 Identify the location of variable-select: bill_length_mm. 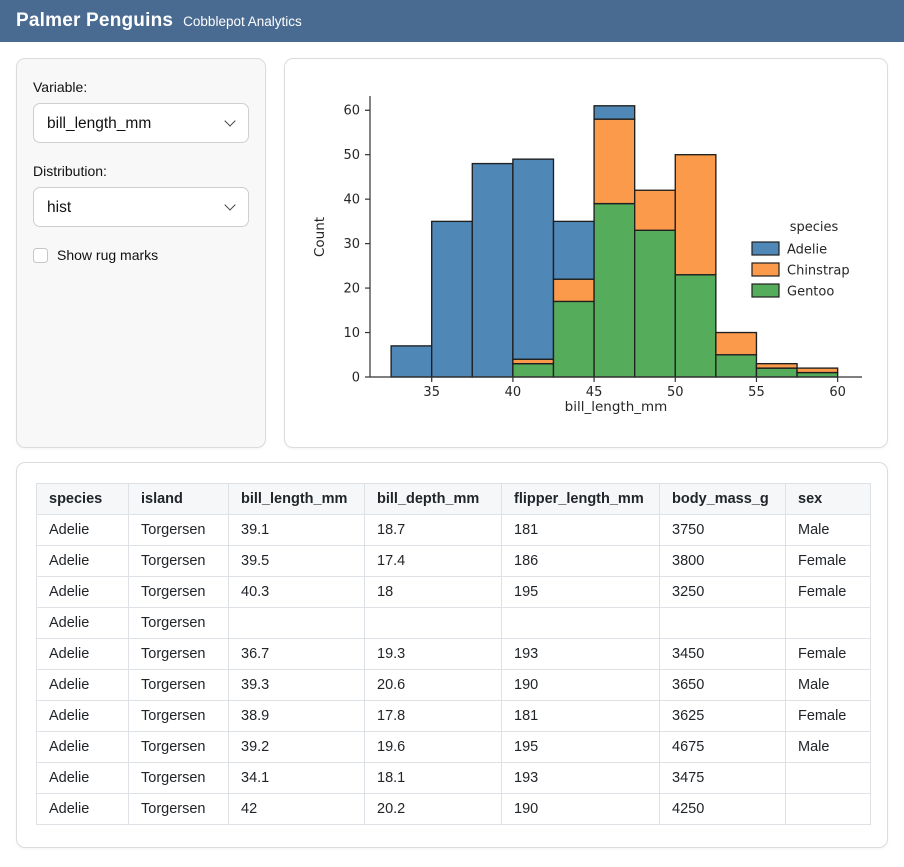
(141, 123).